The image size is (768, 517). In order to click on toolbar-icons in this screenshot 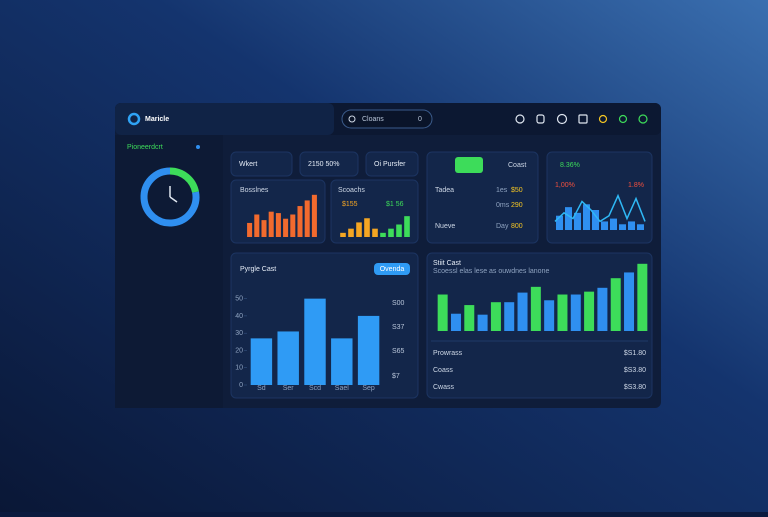, I will do `click(581, 119)`.